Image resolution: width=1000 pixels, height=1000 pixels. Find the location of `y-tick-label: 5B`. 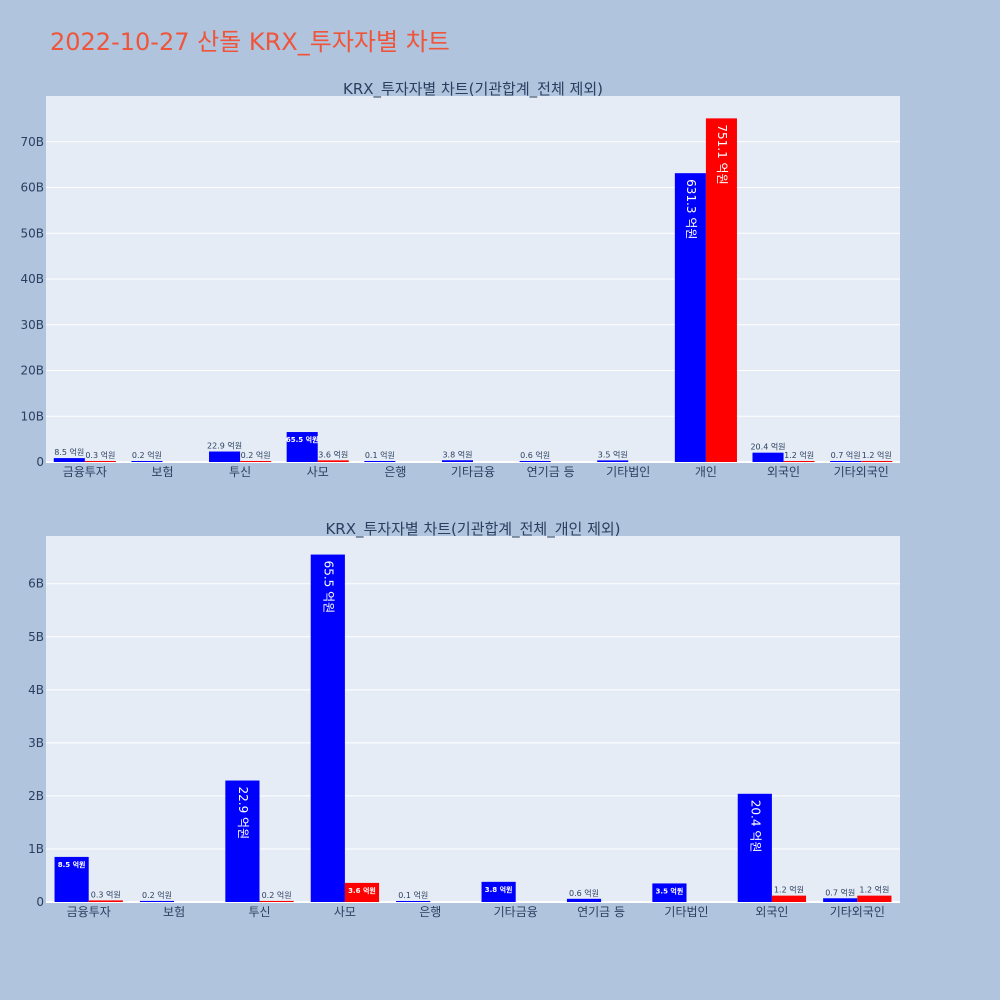

y-tick-label: 5B is located at coordinates (36, 637).